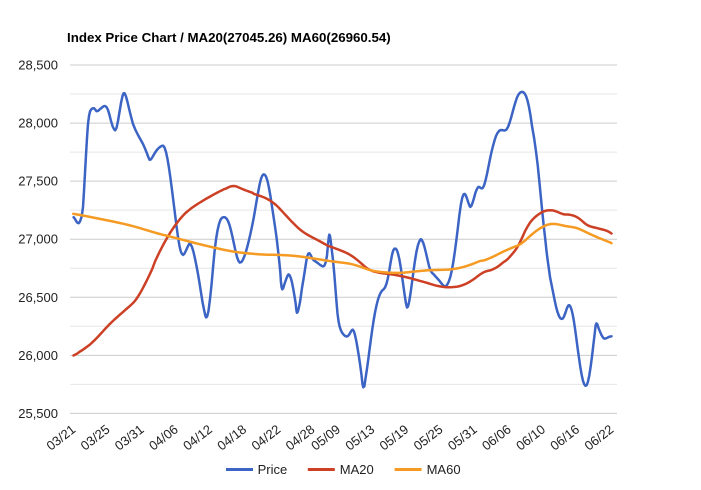 This screenshot has width=701, height=490. Describe the element at coordinates (444, 469) in the screenshot. I see `svg-text: MA60` at that location.